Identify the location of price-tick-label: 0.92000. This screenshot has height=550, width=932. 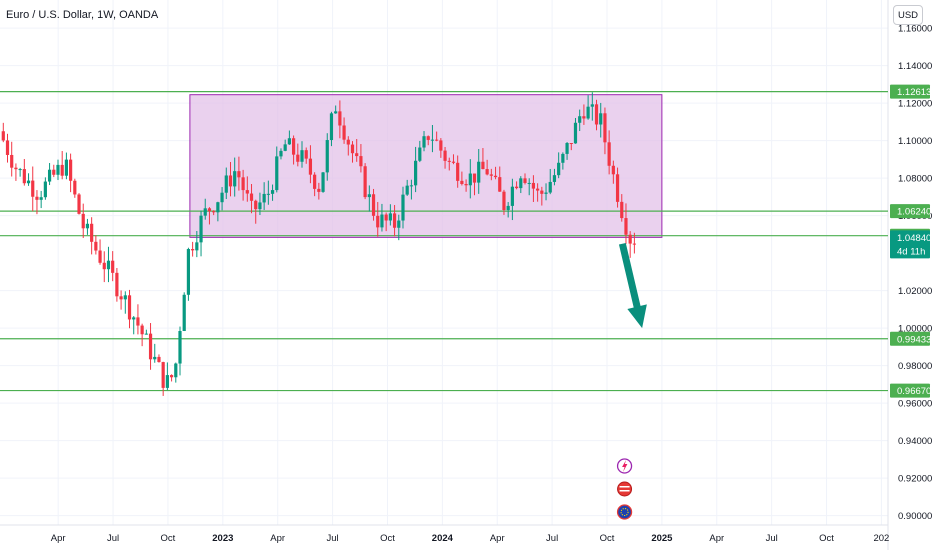
(915, 479).